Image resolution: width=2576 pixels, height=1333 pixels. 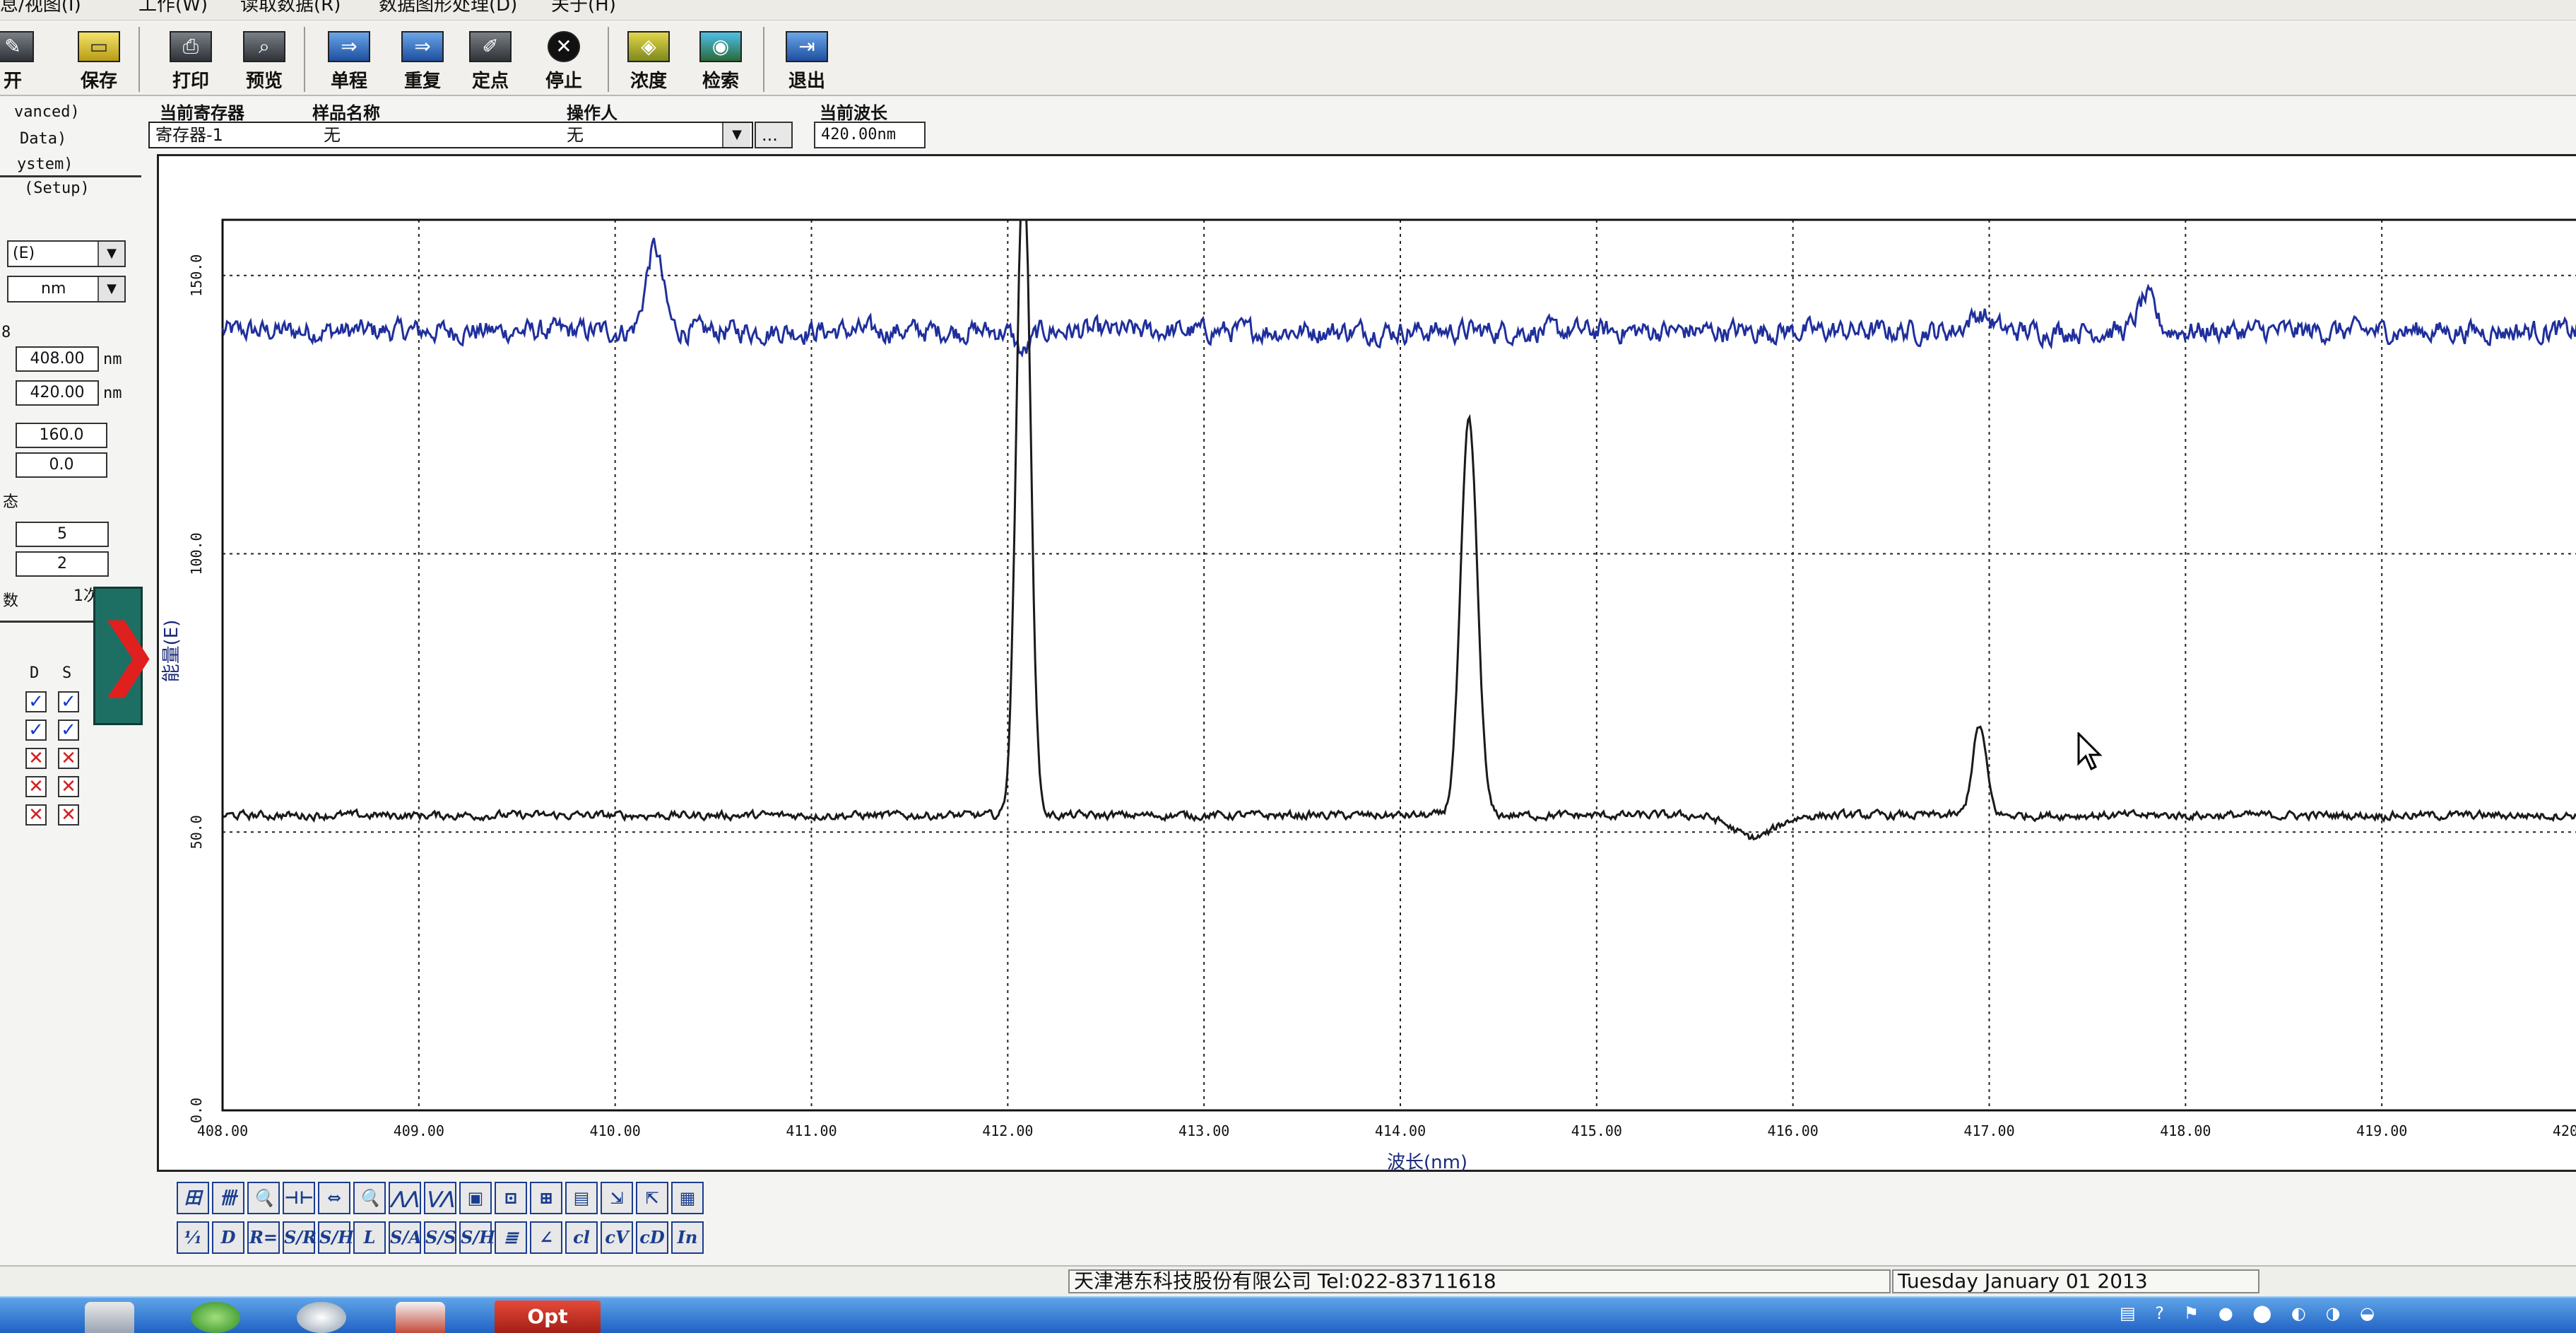 I want to click on scan-count-input: 5, so click(x=62, y=535).